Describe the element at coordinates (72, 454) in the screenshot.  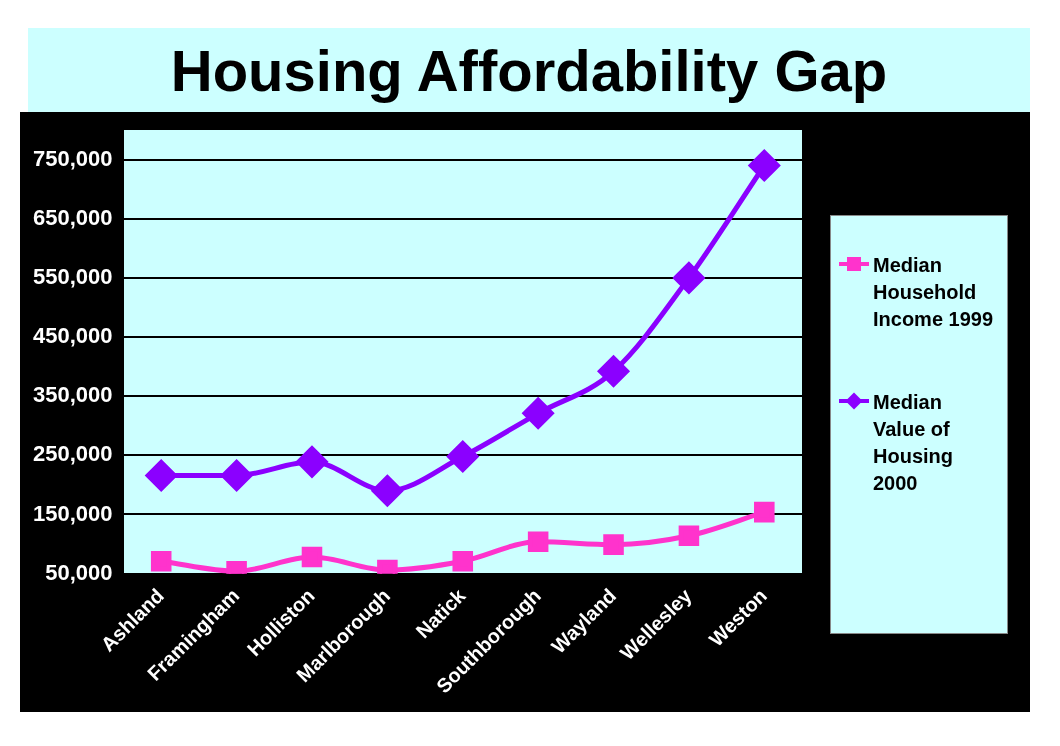
I see `y-tick-label: 250,000` at that location.